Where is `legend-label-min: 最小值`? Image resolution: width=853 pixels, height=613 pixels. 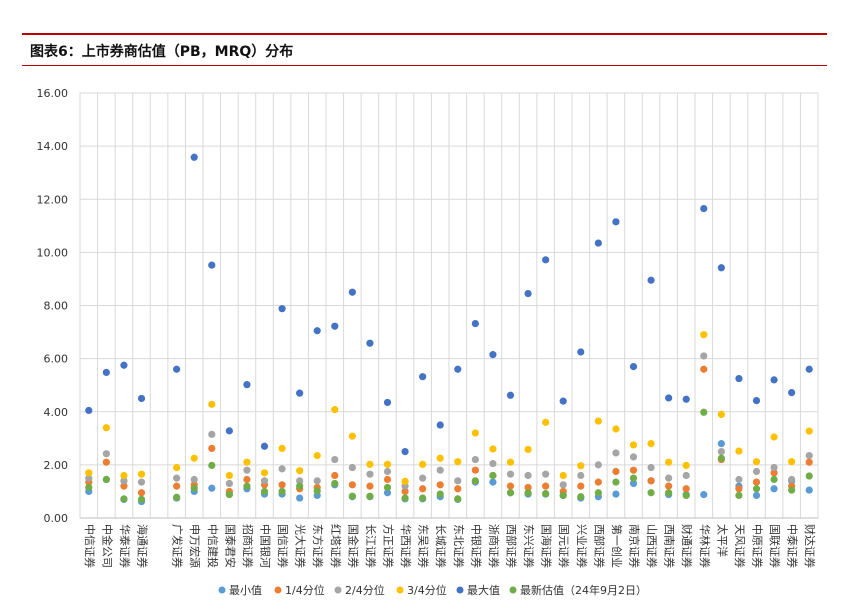
legend-label-min: 最小值 is located at coordinates (245, 590).